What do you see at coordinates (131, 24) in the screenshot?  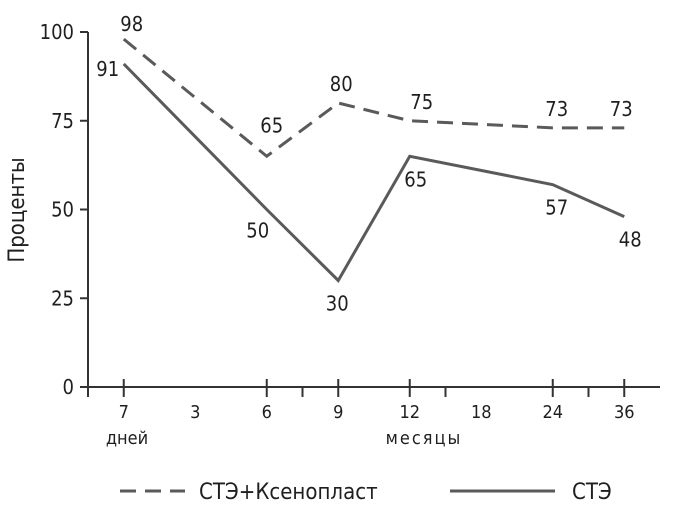 I see `data-label: 98` at bounding box center [131, 24].